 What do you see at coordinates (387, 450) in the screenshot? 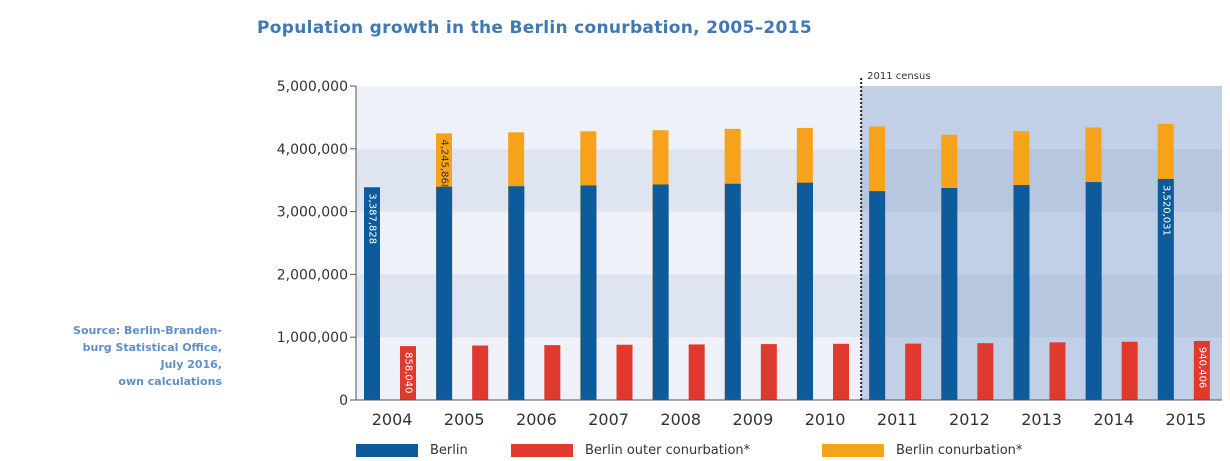
I see `legend-swatch-berlin` at bounding box center [387, 450].